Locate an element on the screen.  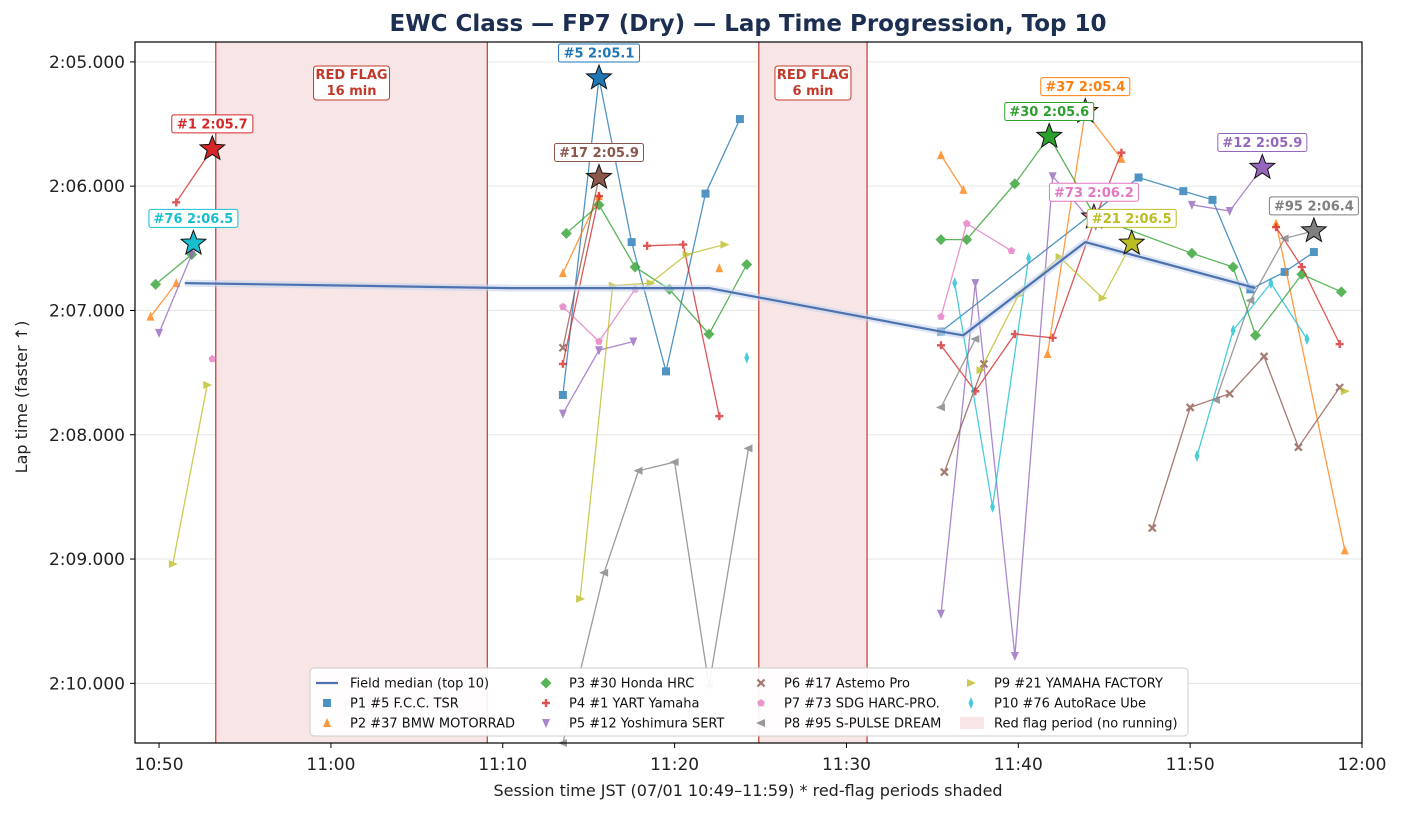
median-line is located at coordinates (720, 288).